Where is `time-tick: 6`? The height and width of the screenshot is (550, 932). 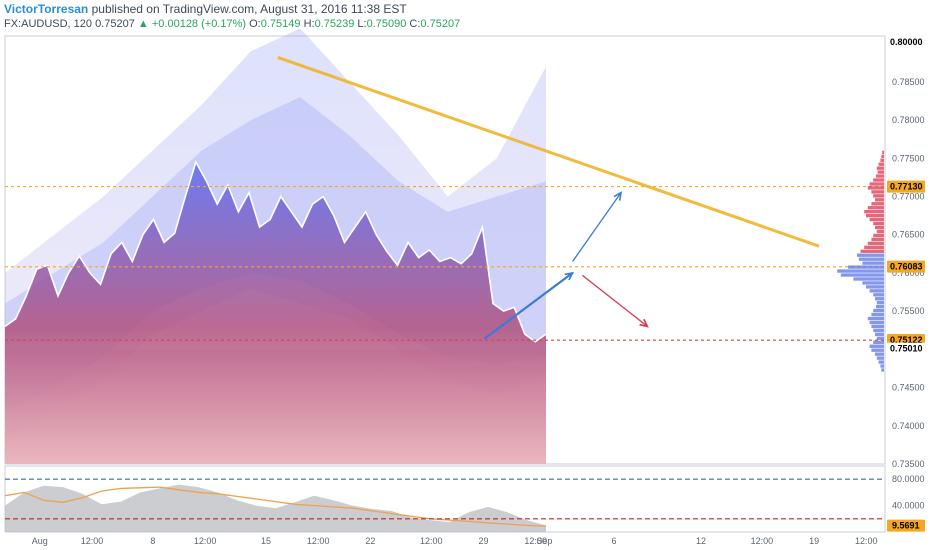 time-tick: 6 is located at coordinates (613, 541).